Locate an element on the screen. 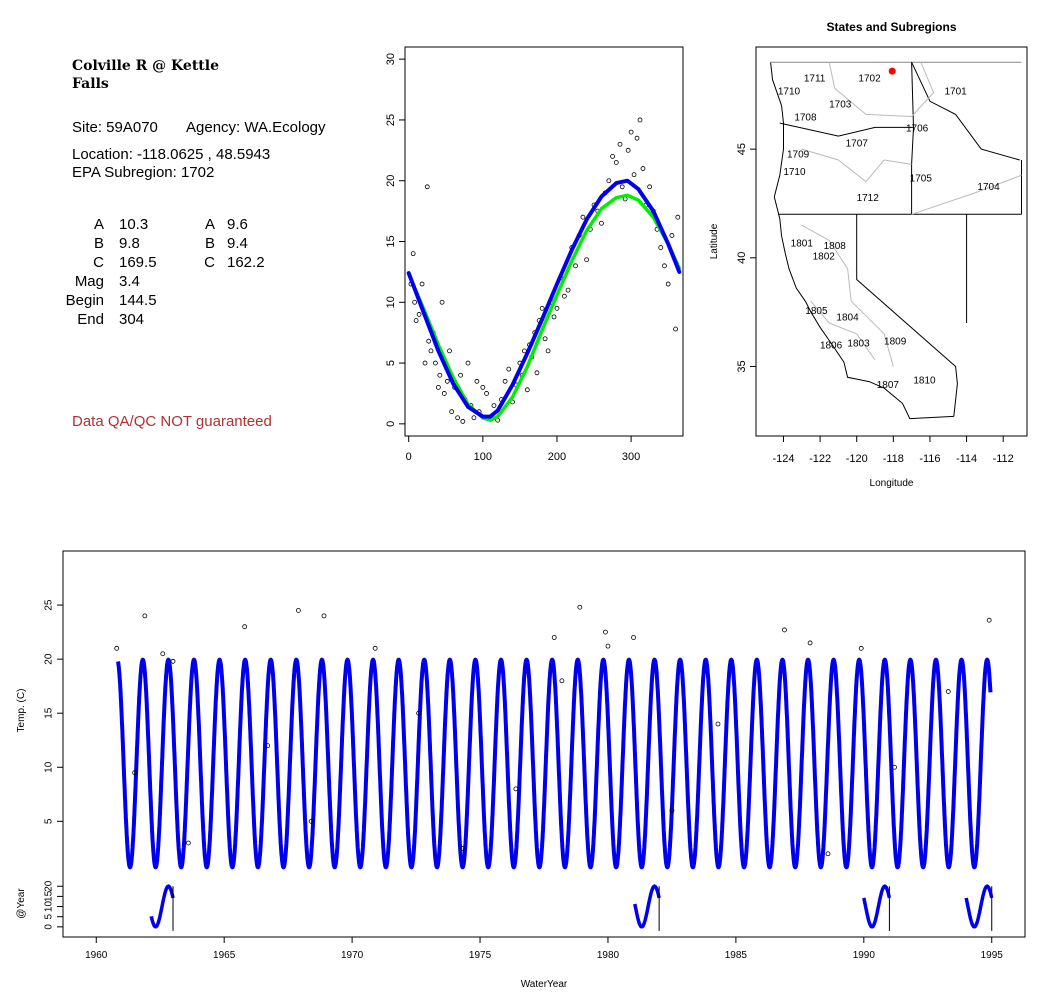 The image size is (1038, 1001). region-label: 1804 is located at coordinates (847, 317).